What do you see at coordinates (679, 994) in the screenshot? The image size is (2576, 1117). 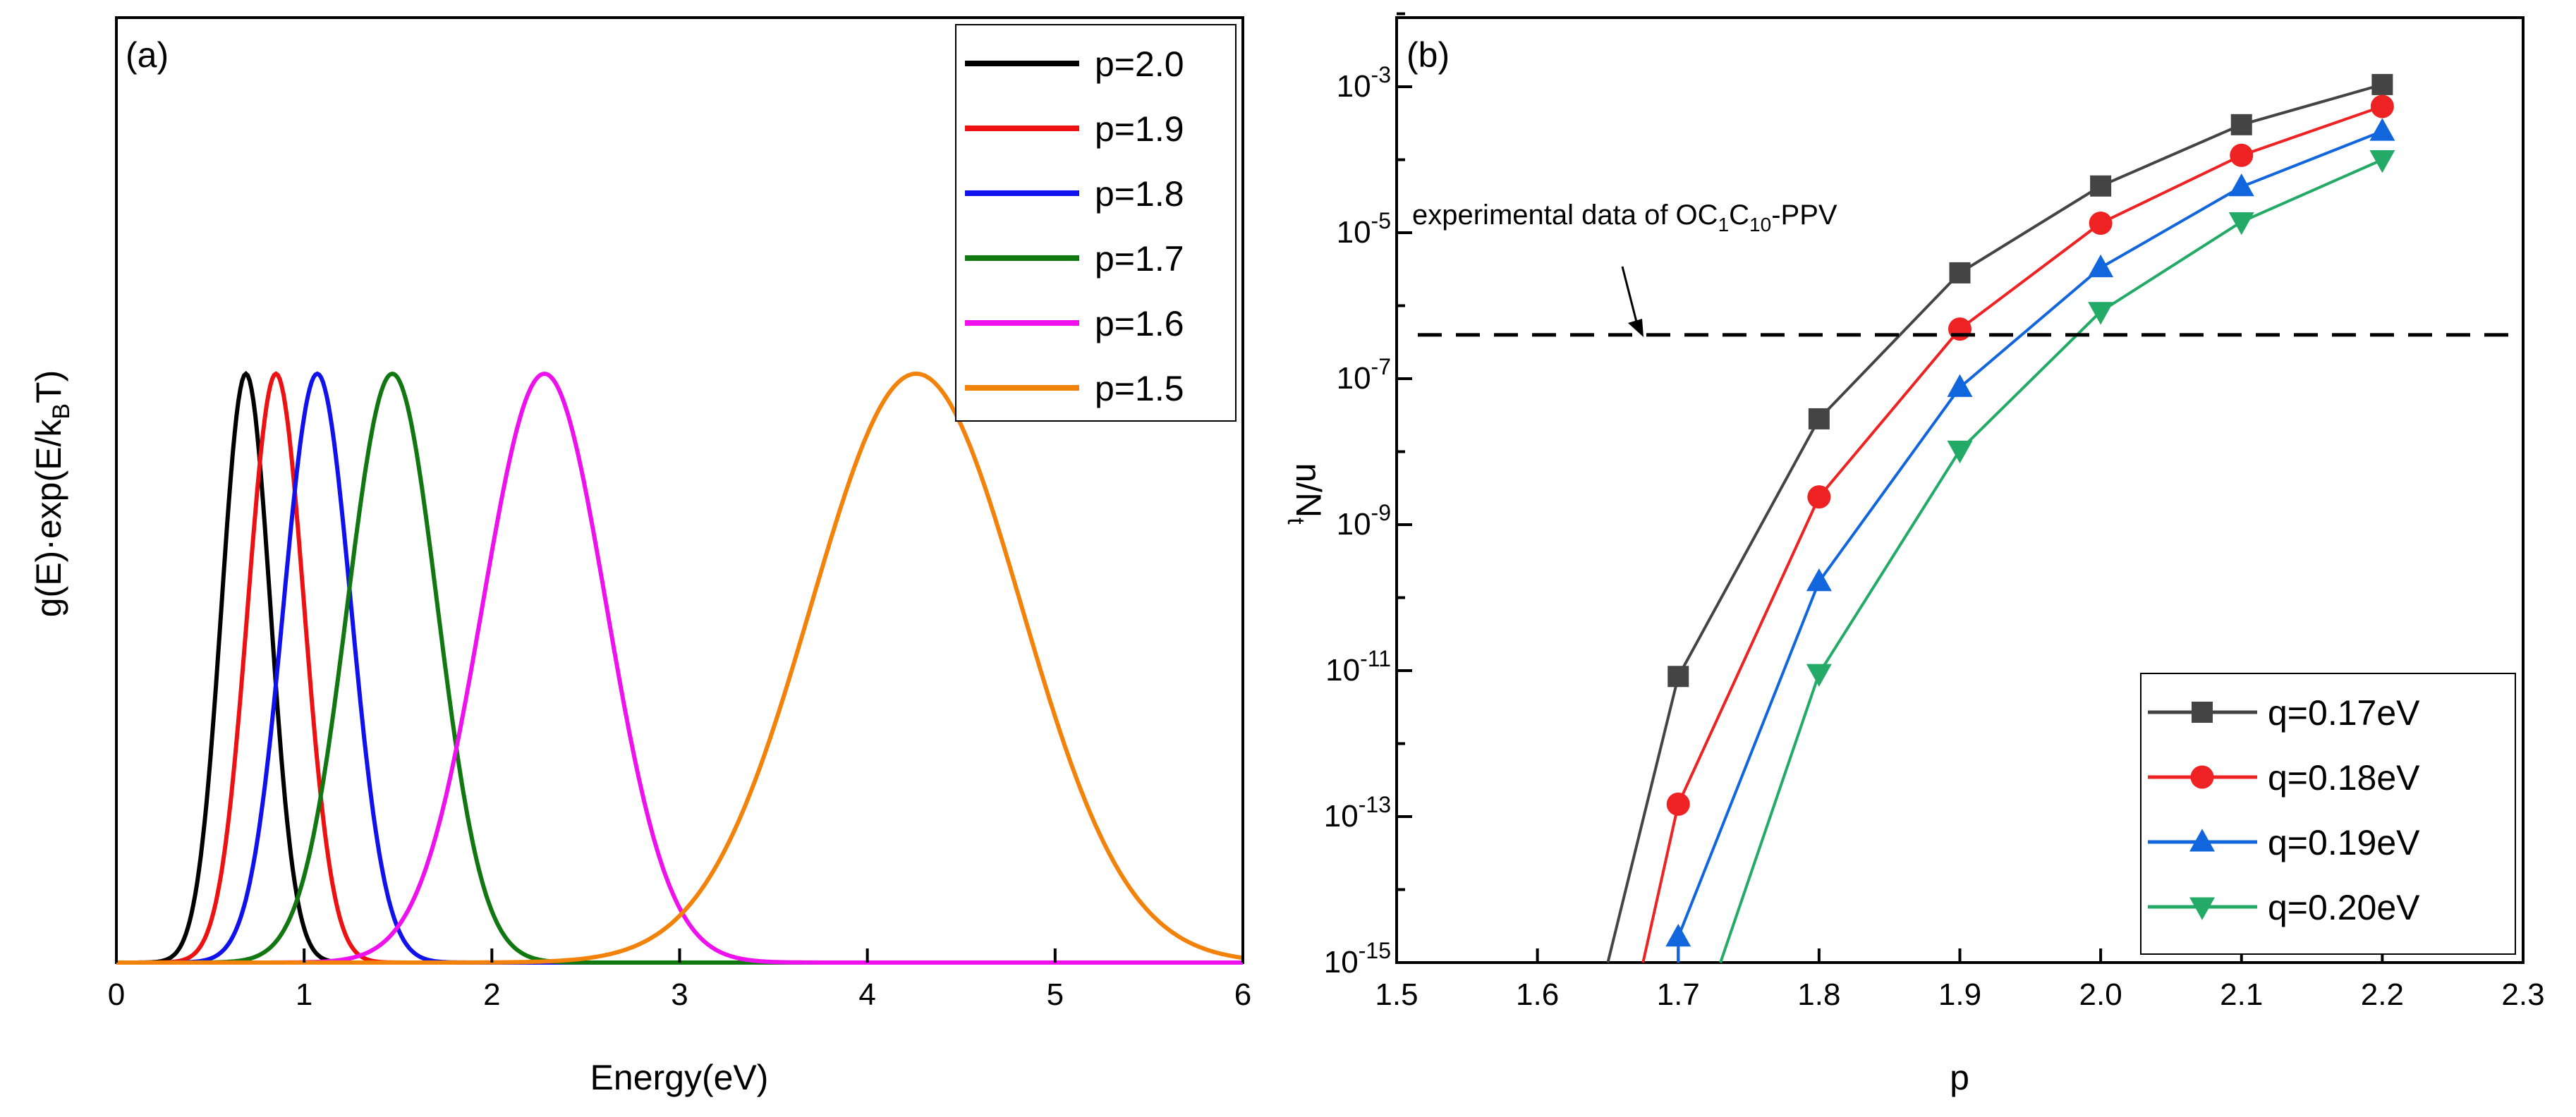 I see `x-tick-label: 3` at bounding box center [679, 994].